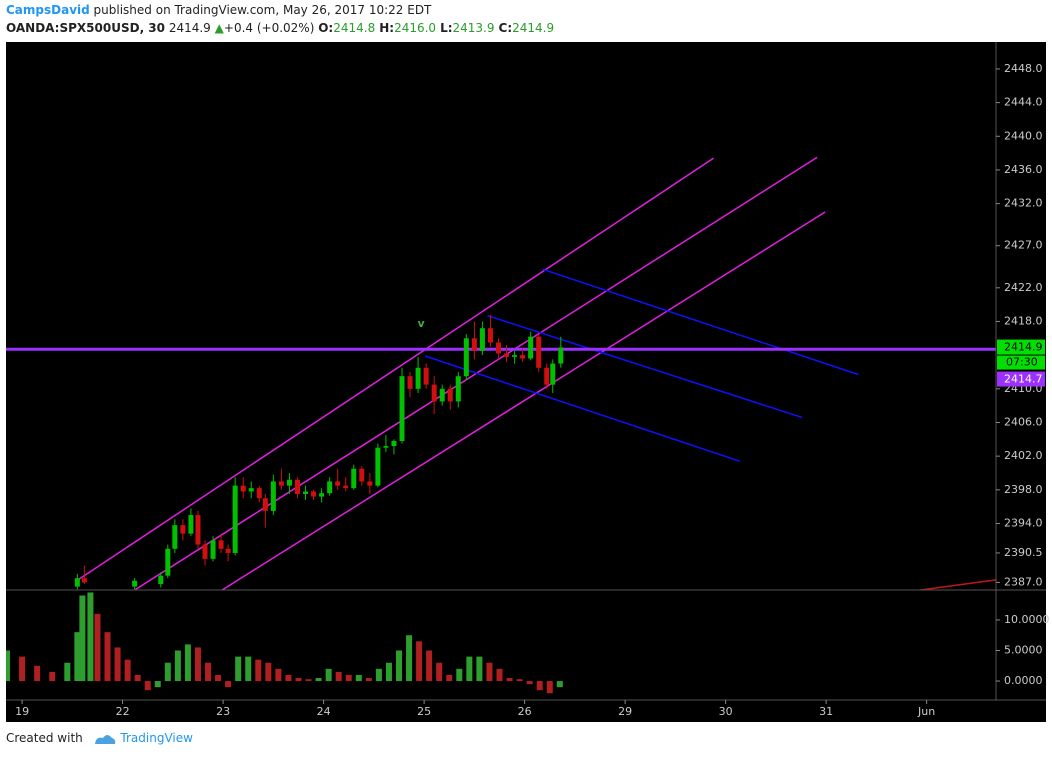  What do you see at coordinates (354, 28) in the screenshot?
I see `ohlc-value: 2414.8` at bounding box center [354, 28].